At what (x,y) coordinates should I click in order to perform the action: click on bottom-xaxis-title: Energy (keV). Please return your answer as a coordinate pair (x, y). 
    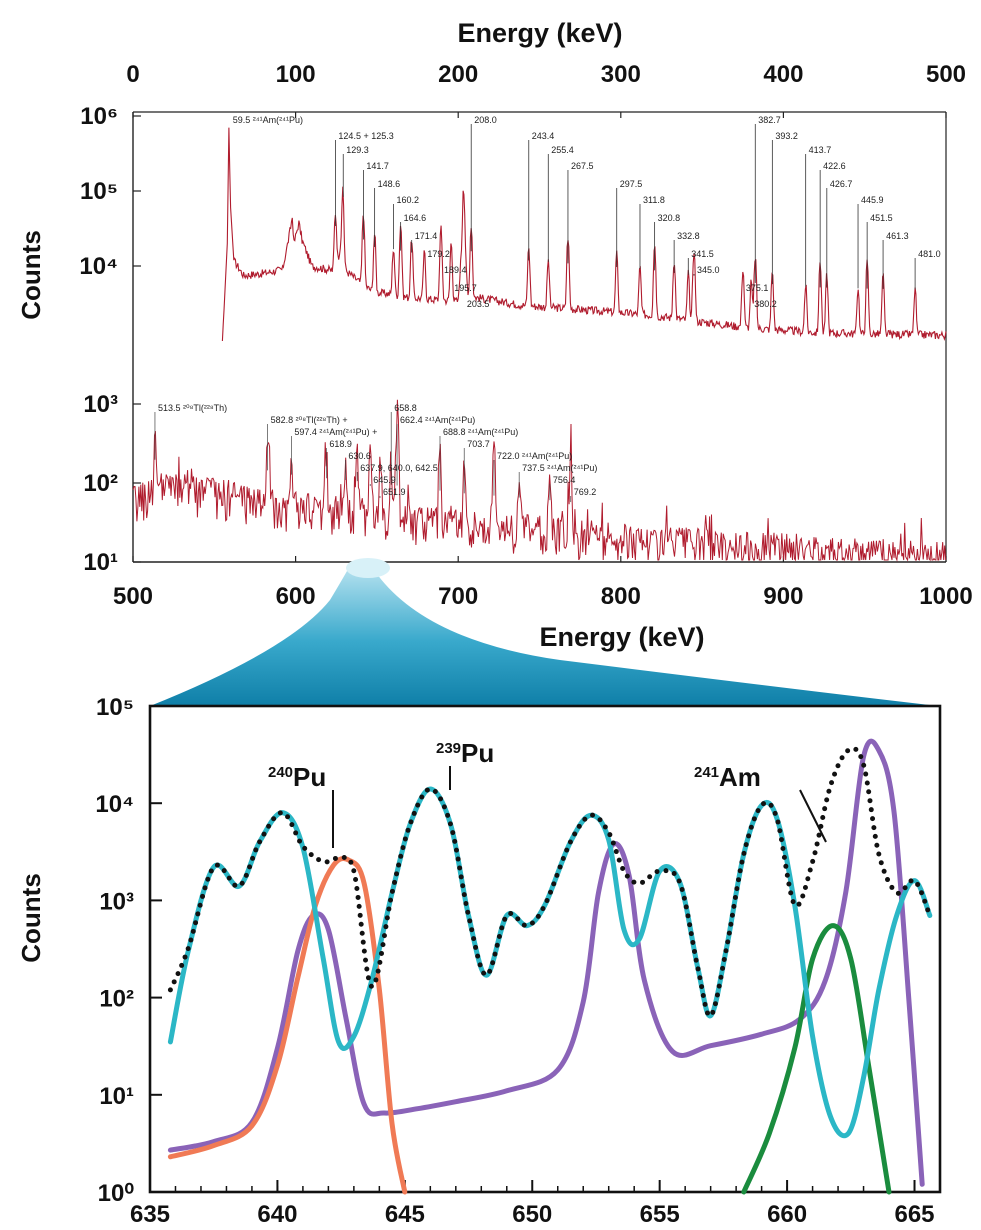
    Looking at the image, I should click on (621, 637).